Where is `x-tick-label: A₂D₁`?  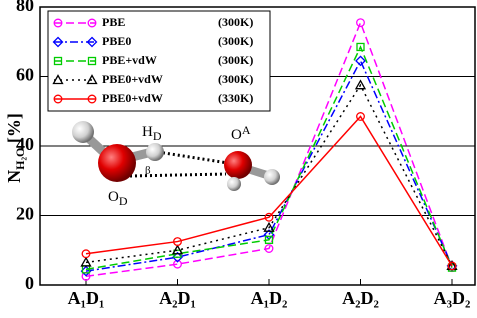
x-tick-label: A₂D₁ is located at coordinates (177, 298).